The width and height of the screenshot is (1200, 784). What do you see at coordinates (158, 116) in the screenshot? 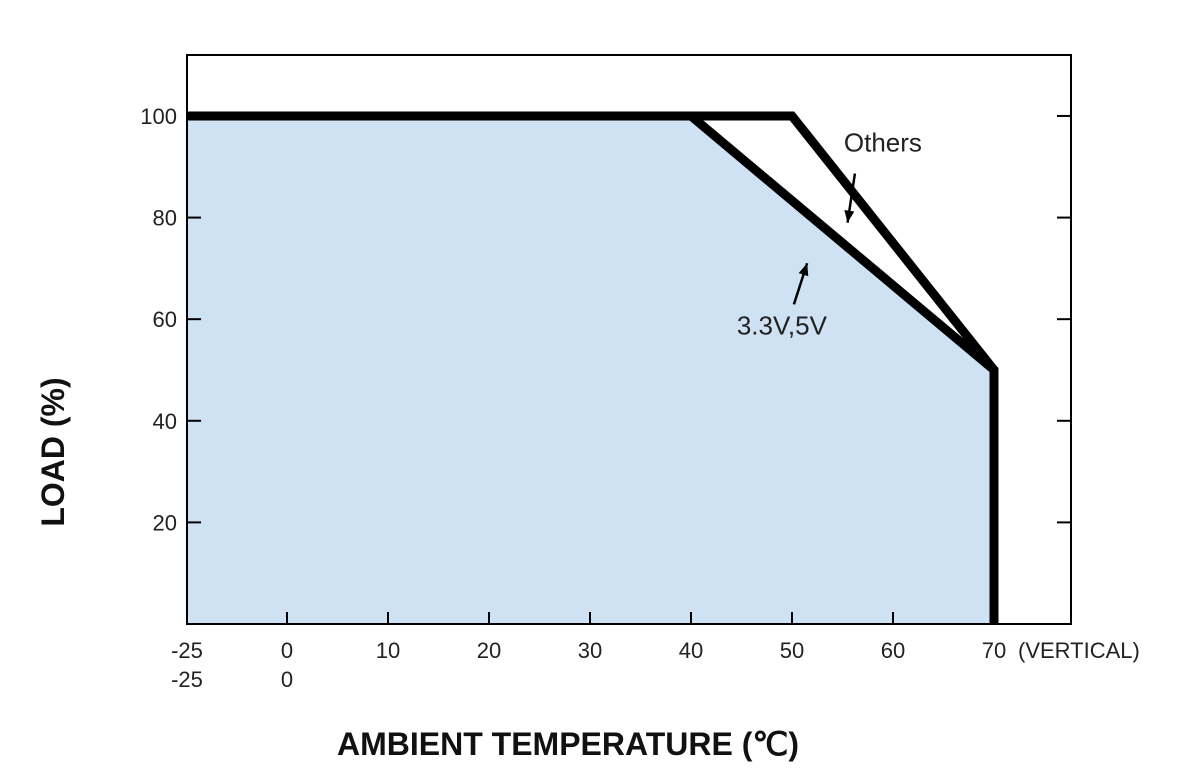
I see `y-tick-label: 100` at bounding box center [158, 116].